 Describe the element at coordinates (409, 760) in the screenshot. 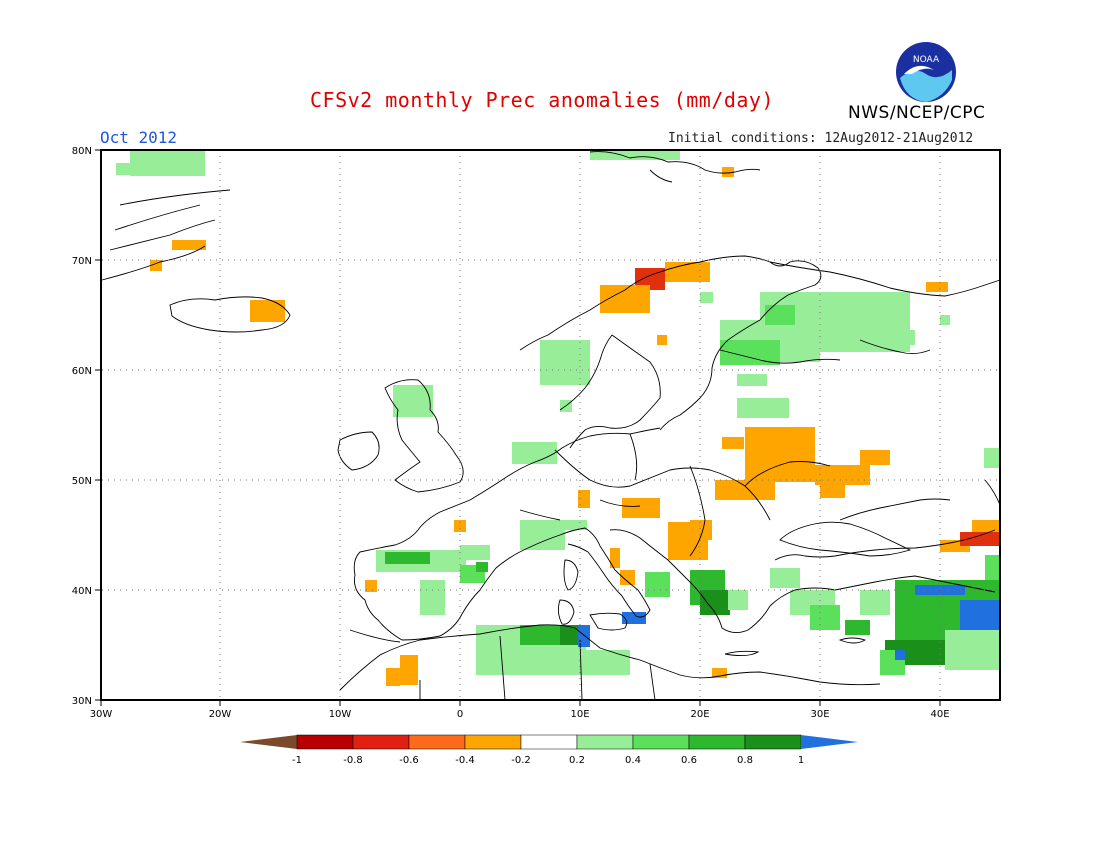

I see `colorbar-tick-label: -0.6` at that location.